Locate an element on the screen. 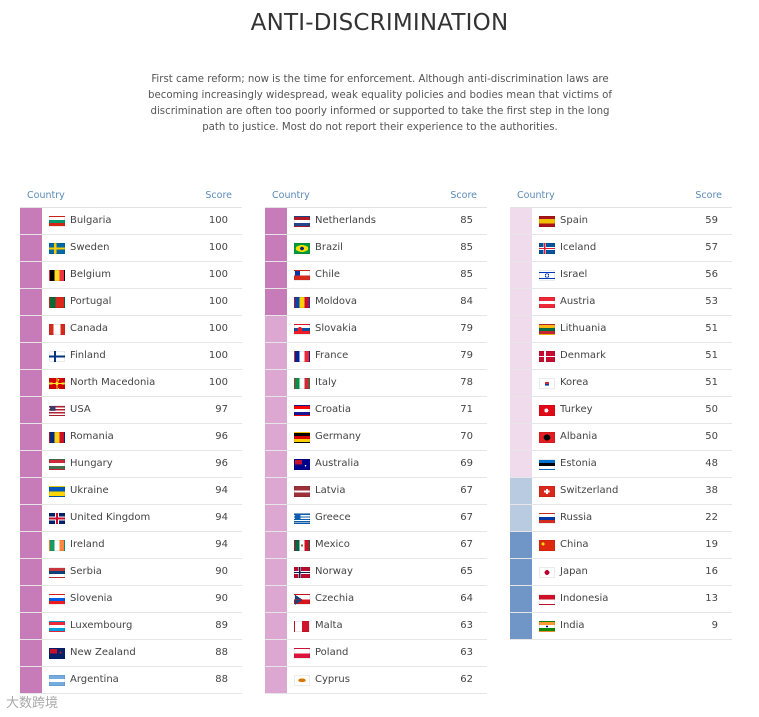 This screenshot has width=759, height=717. table-header: Country Score is located at coordinates (131, 198).